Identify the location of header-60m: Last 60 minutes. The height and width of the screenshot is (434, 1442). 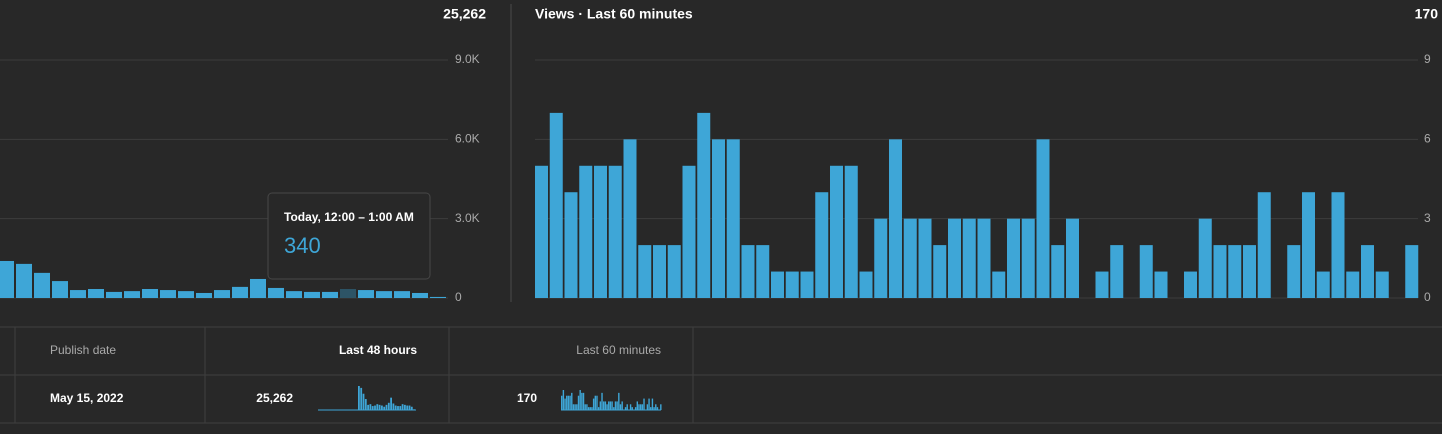
(618, 350).